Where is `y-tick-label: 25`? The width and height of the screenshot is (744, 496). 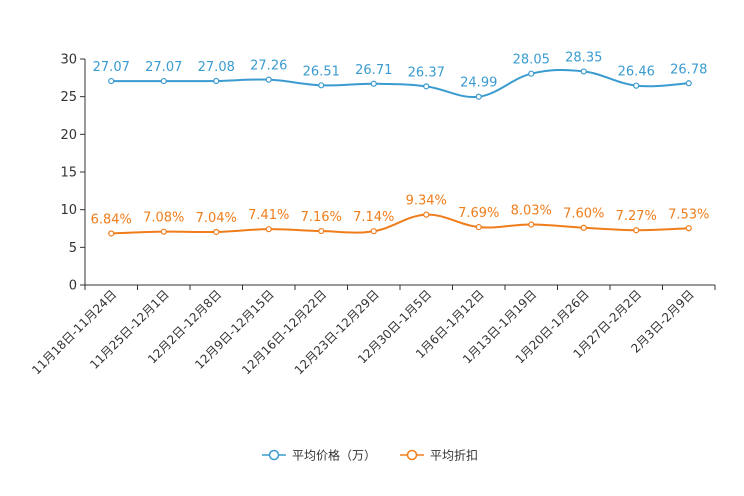 y-tick-label: 25 is located at coordinates (68, 97).